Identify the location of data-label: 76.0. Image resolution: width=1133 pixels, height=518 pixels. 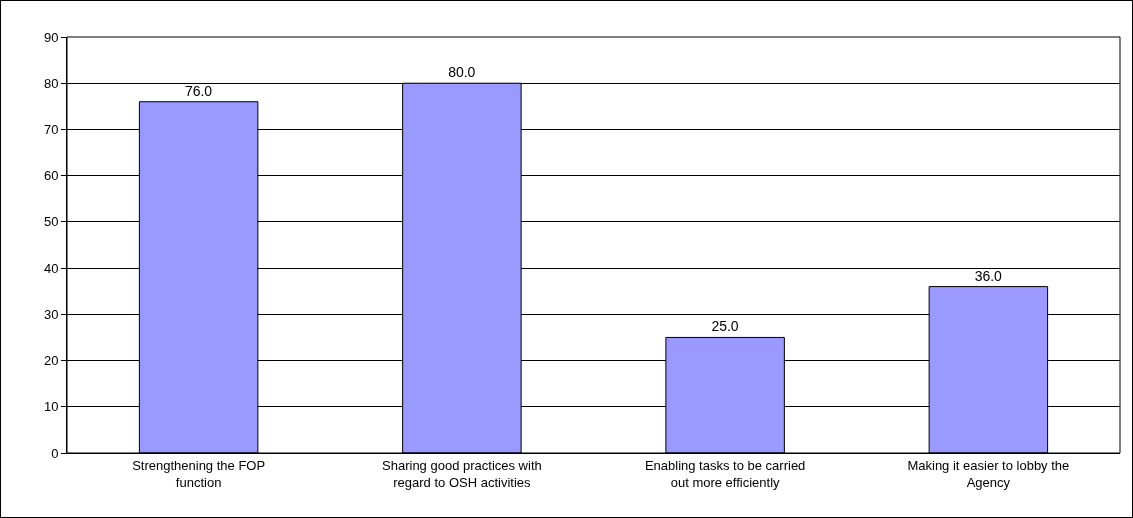
(198, 90).